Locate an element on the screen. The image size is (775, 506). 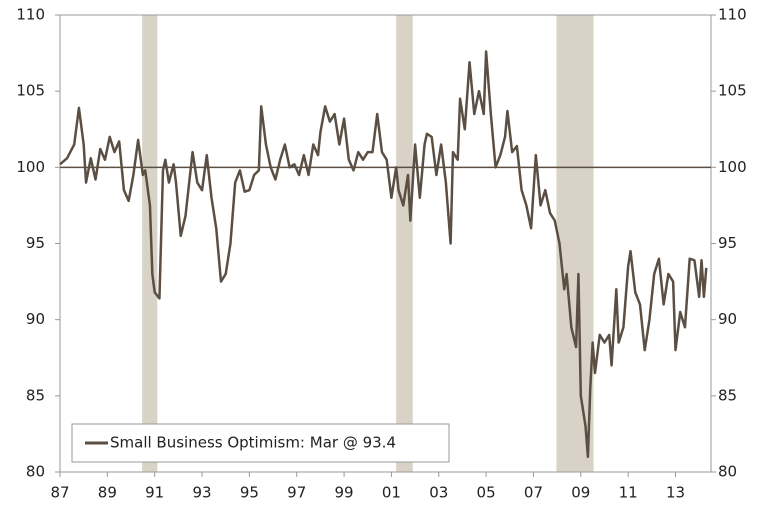
x-tick-label: 03 is located at coordinates (438, 493).